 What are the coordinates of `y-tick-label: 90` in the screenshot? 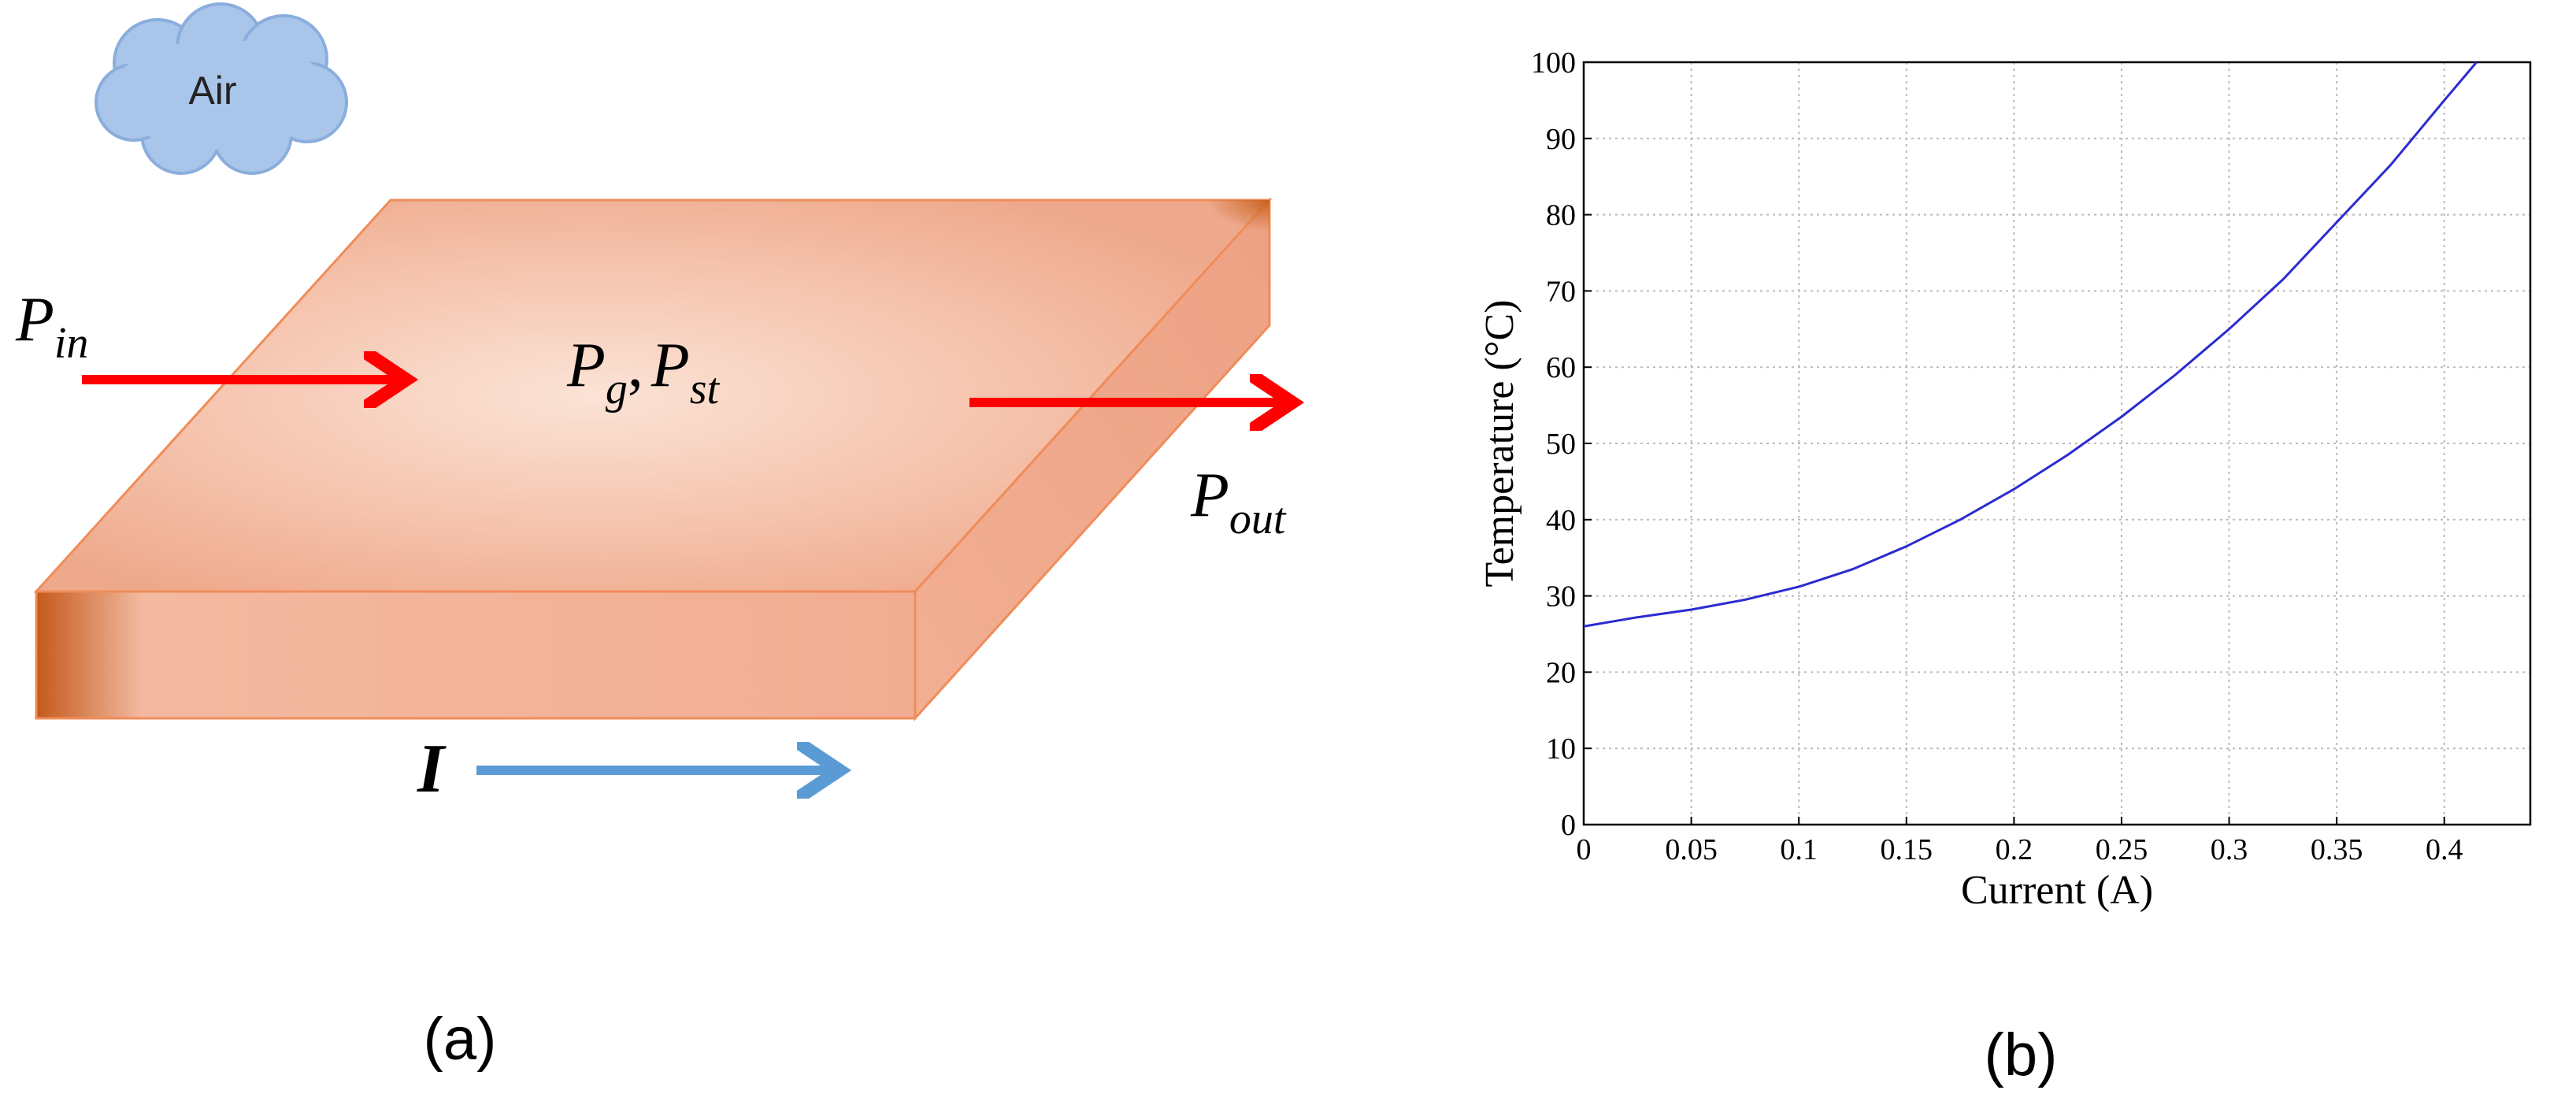 It's located at (1561, 139).